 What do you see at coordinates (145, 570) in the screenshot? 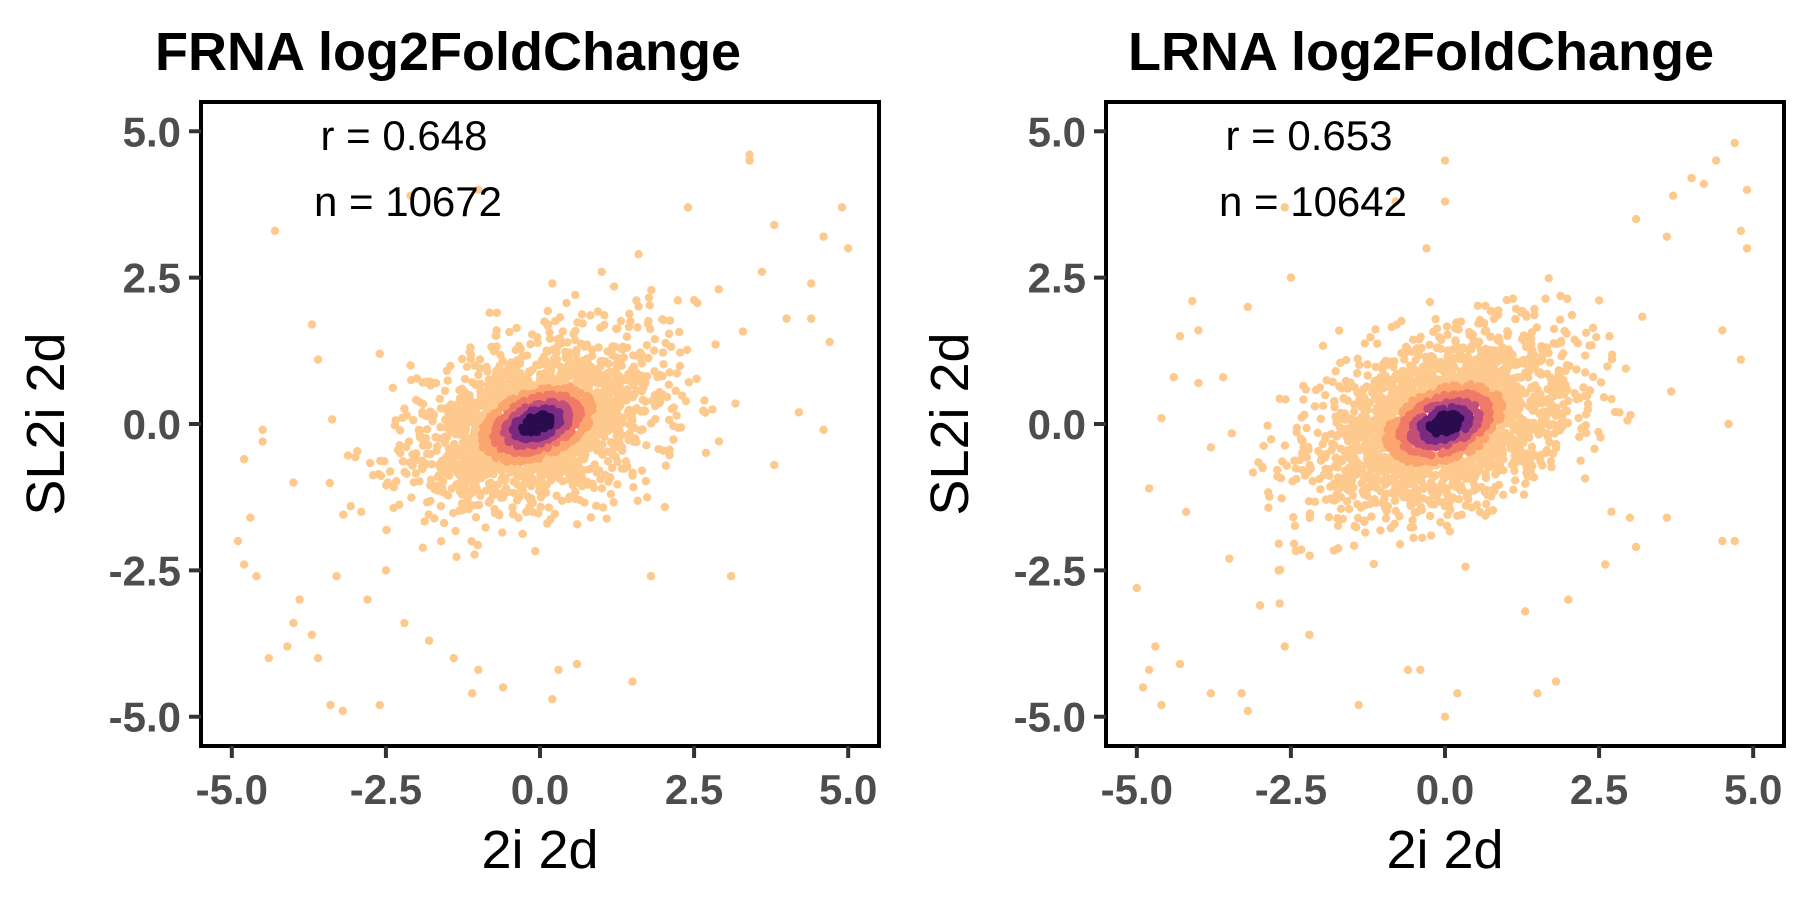
I see `y-tick-label: -2.5` at bounding box center [145, 570].